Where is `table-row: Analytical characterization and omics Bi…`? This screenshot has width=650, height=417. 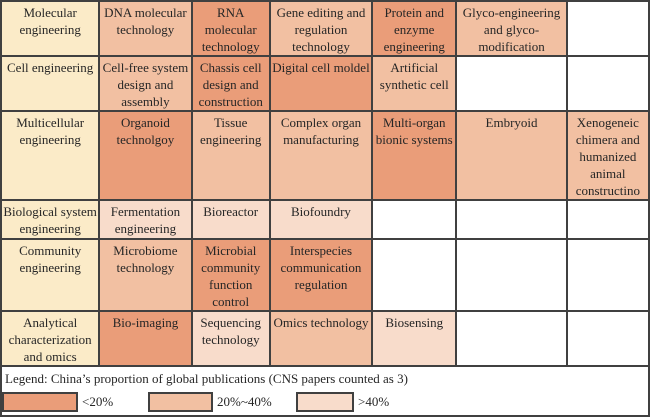
table-row: Analytical characterization and omics Bi… is located at coordinates (325, 338).